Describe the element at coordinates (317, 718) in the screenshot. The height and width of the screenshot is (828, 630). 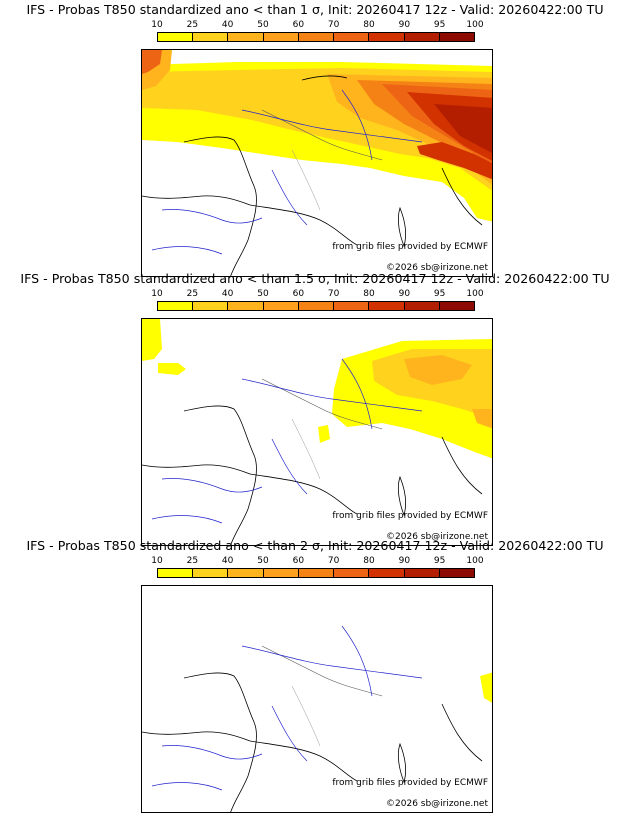
I see `map-graphic` at that location.